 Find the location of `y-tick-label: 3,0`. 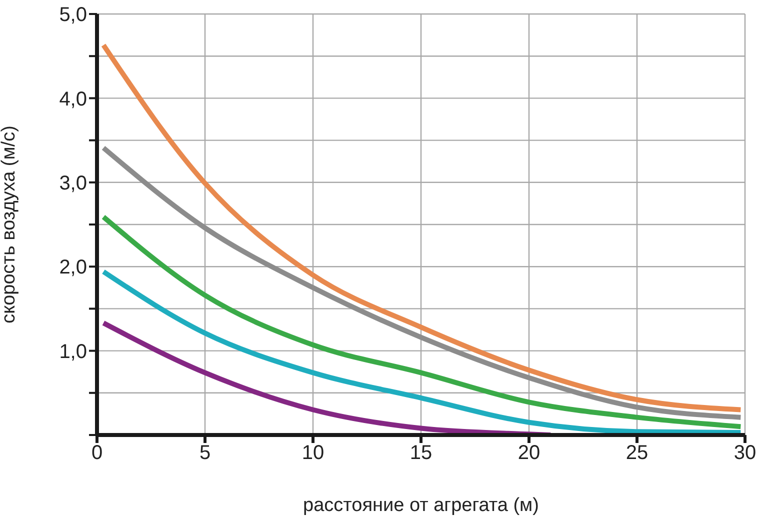

y-tick-label: 3,0 is located at coordinates (73, 183).